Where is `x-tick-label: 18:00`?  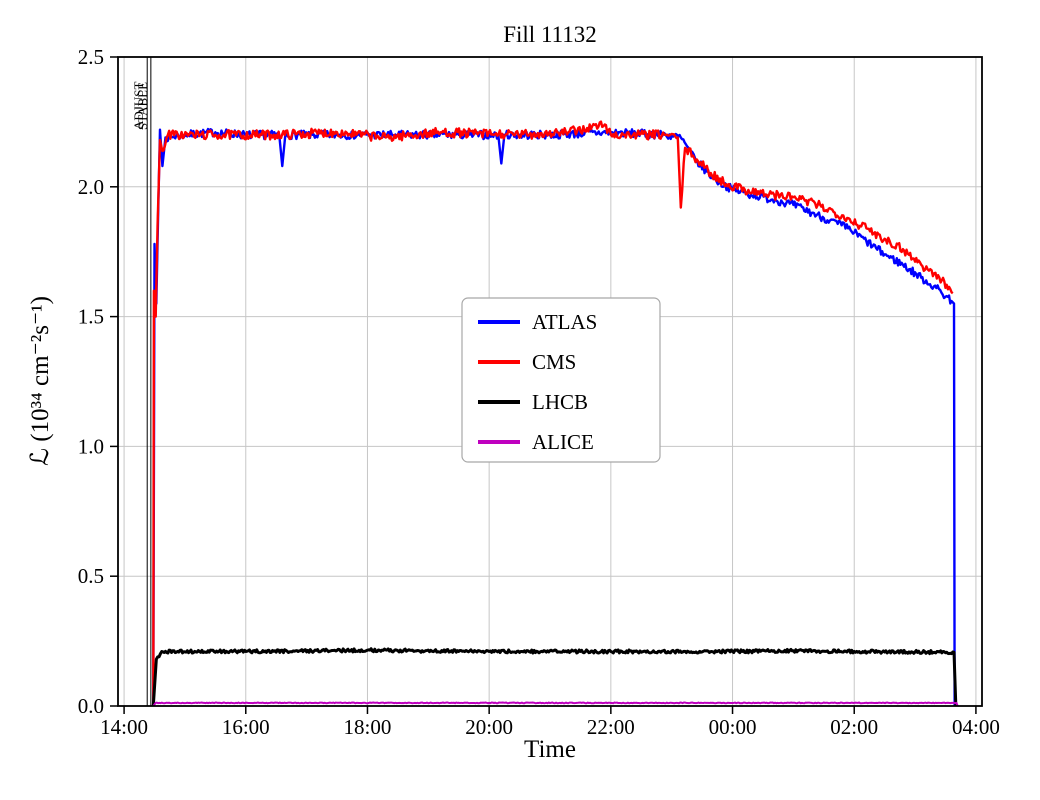 x-tick-label: 18:00 is located at coordinates (368, 727).